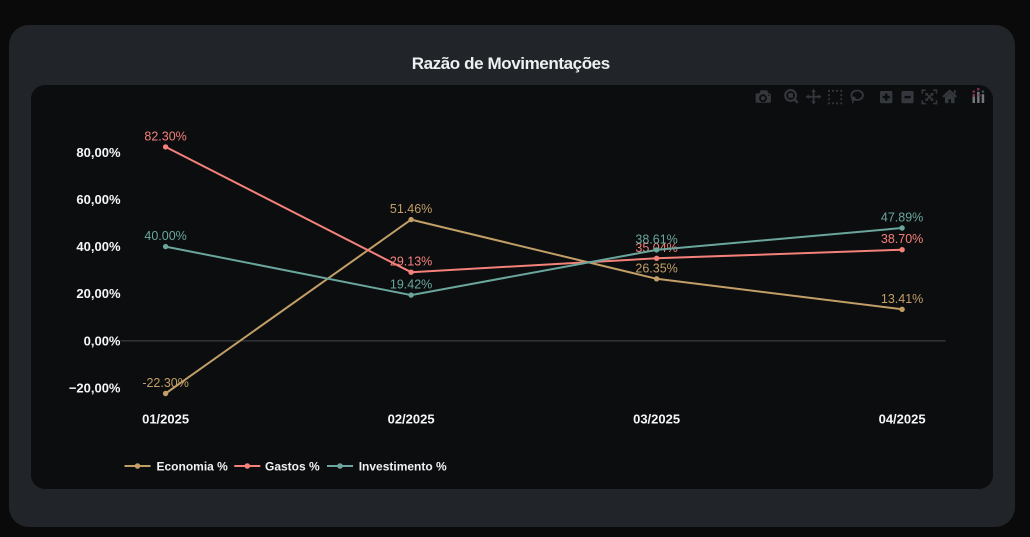 This screenshot has width=1030, height=537. I want to click on svg-text: 20,00%, so click(98, 293).